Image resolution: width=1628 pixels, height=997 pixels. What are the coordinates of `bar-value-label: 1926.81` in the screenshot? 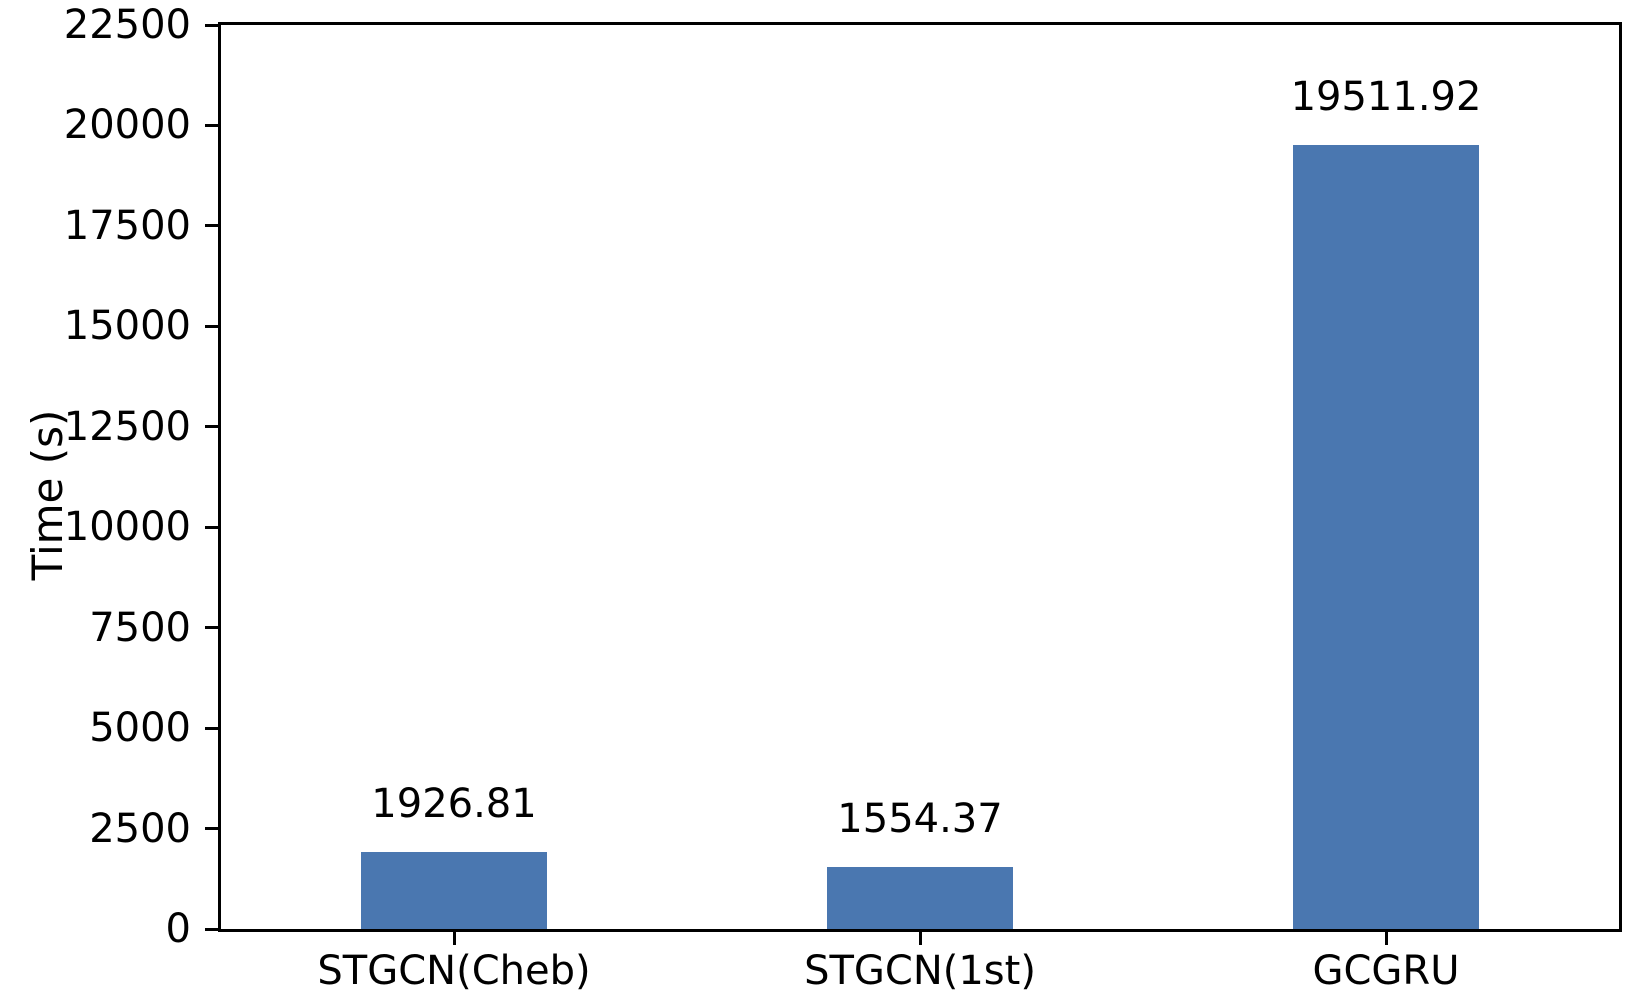 It's located at (454, 803).